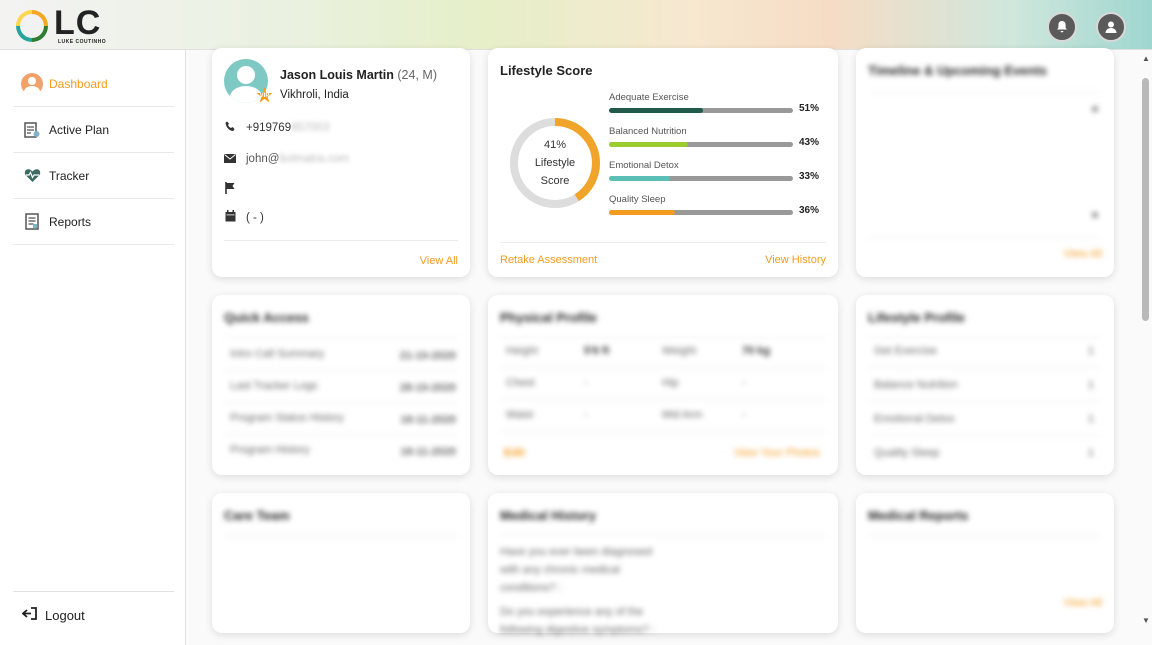 Image resolution: width=1152 pixels, height=645 pixels. I want to click on view-history-link: View History, so click(795, 260).